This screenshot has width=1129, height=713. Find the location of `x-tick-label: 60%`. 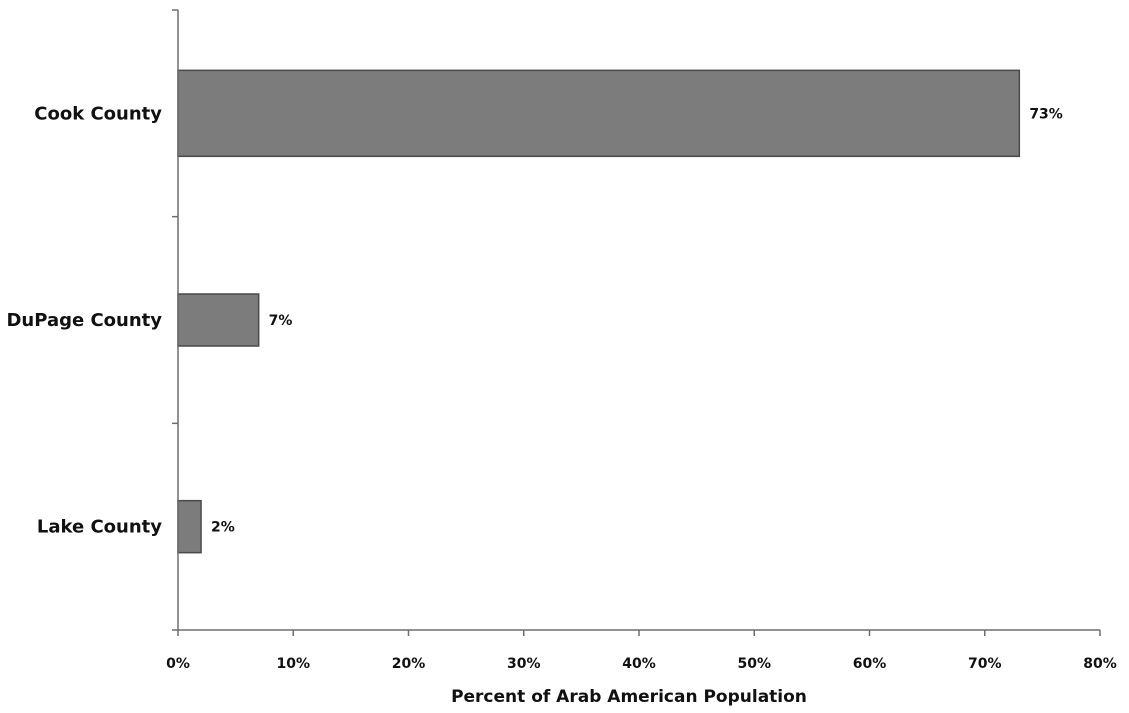

x-tick-label: 60% is located at coordinates (870, 664).